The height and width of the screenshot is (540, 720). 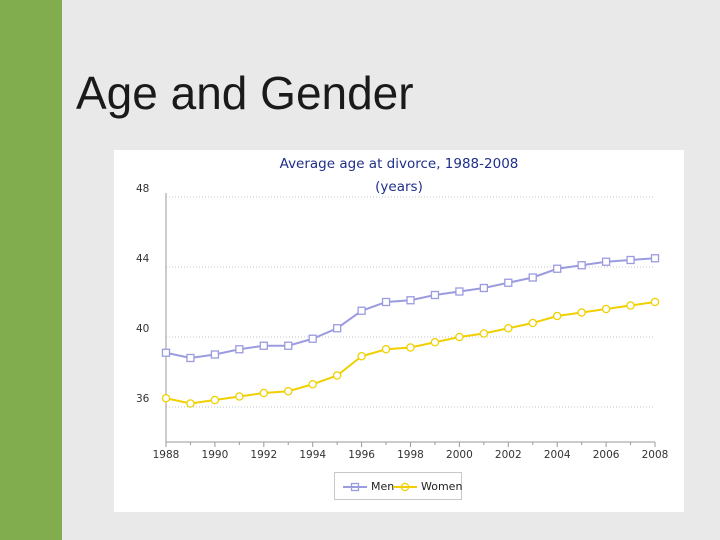 What do you see at coordinates (484, 333) in the screenshot?
I see `data-point-women-2001` at bounding box center [484, 333].